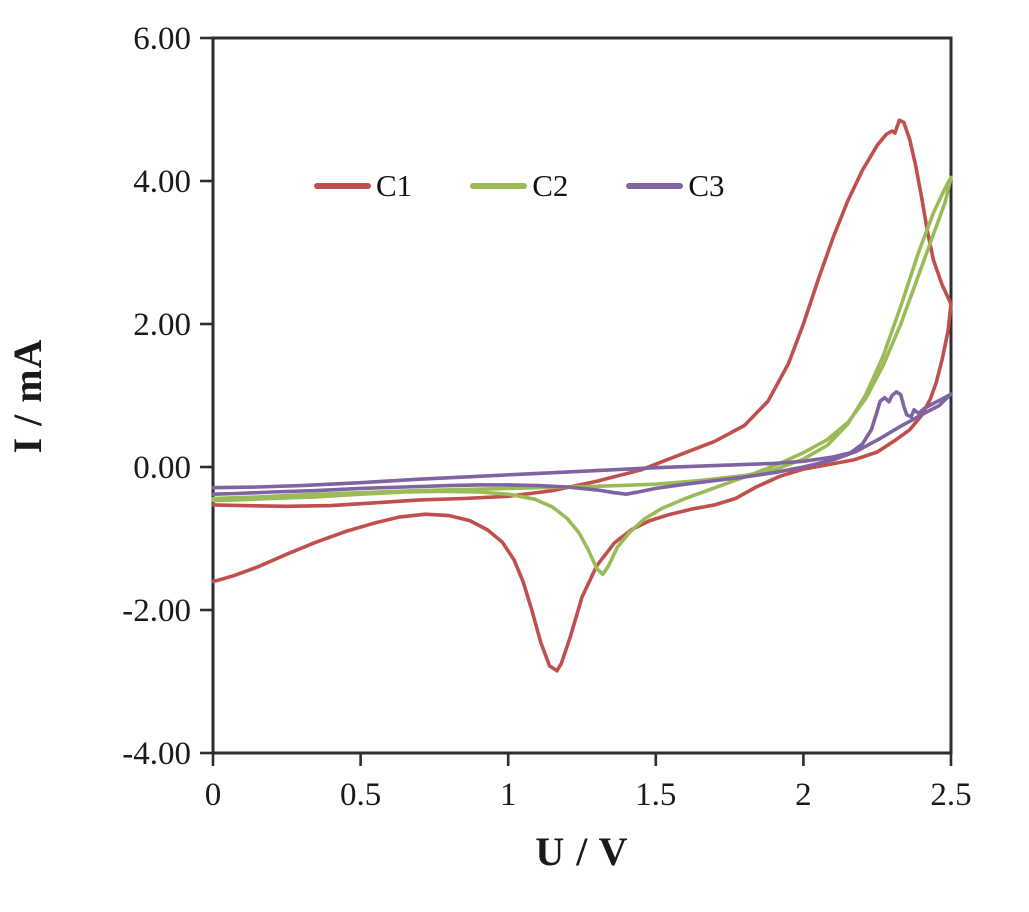 The height and width of the screenshot is (912, 1029). I want to click on legend-label-c2: C2, so click(550, 185).